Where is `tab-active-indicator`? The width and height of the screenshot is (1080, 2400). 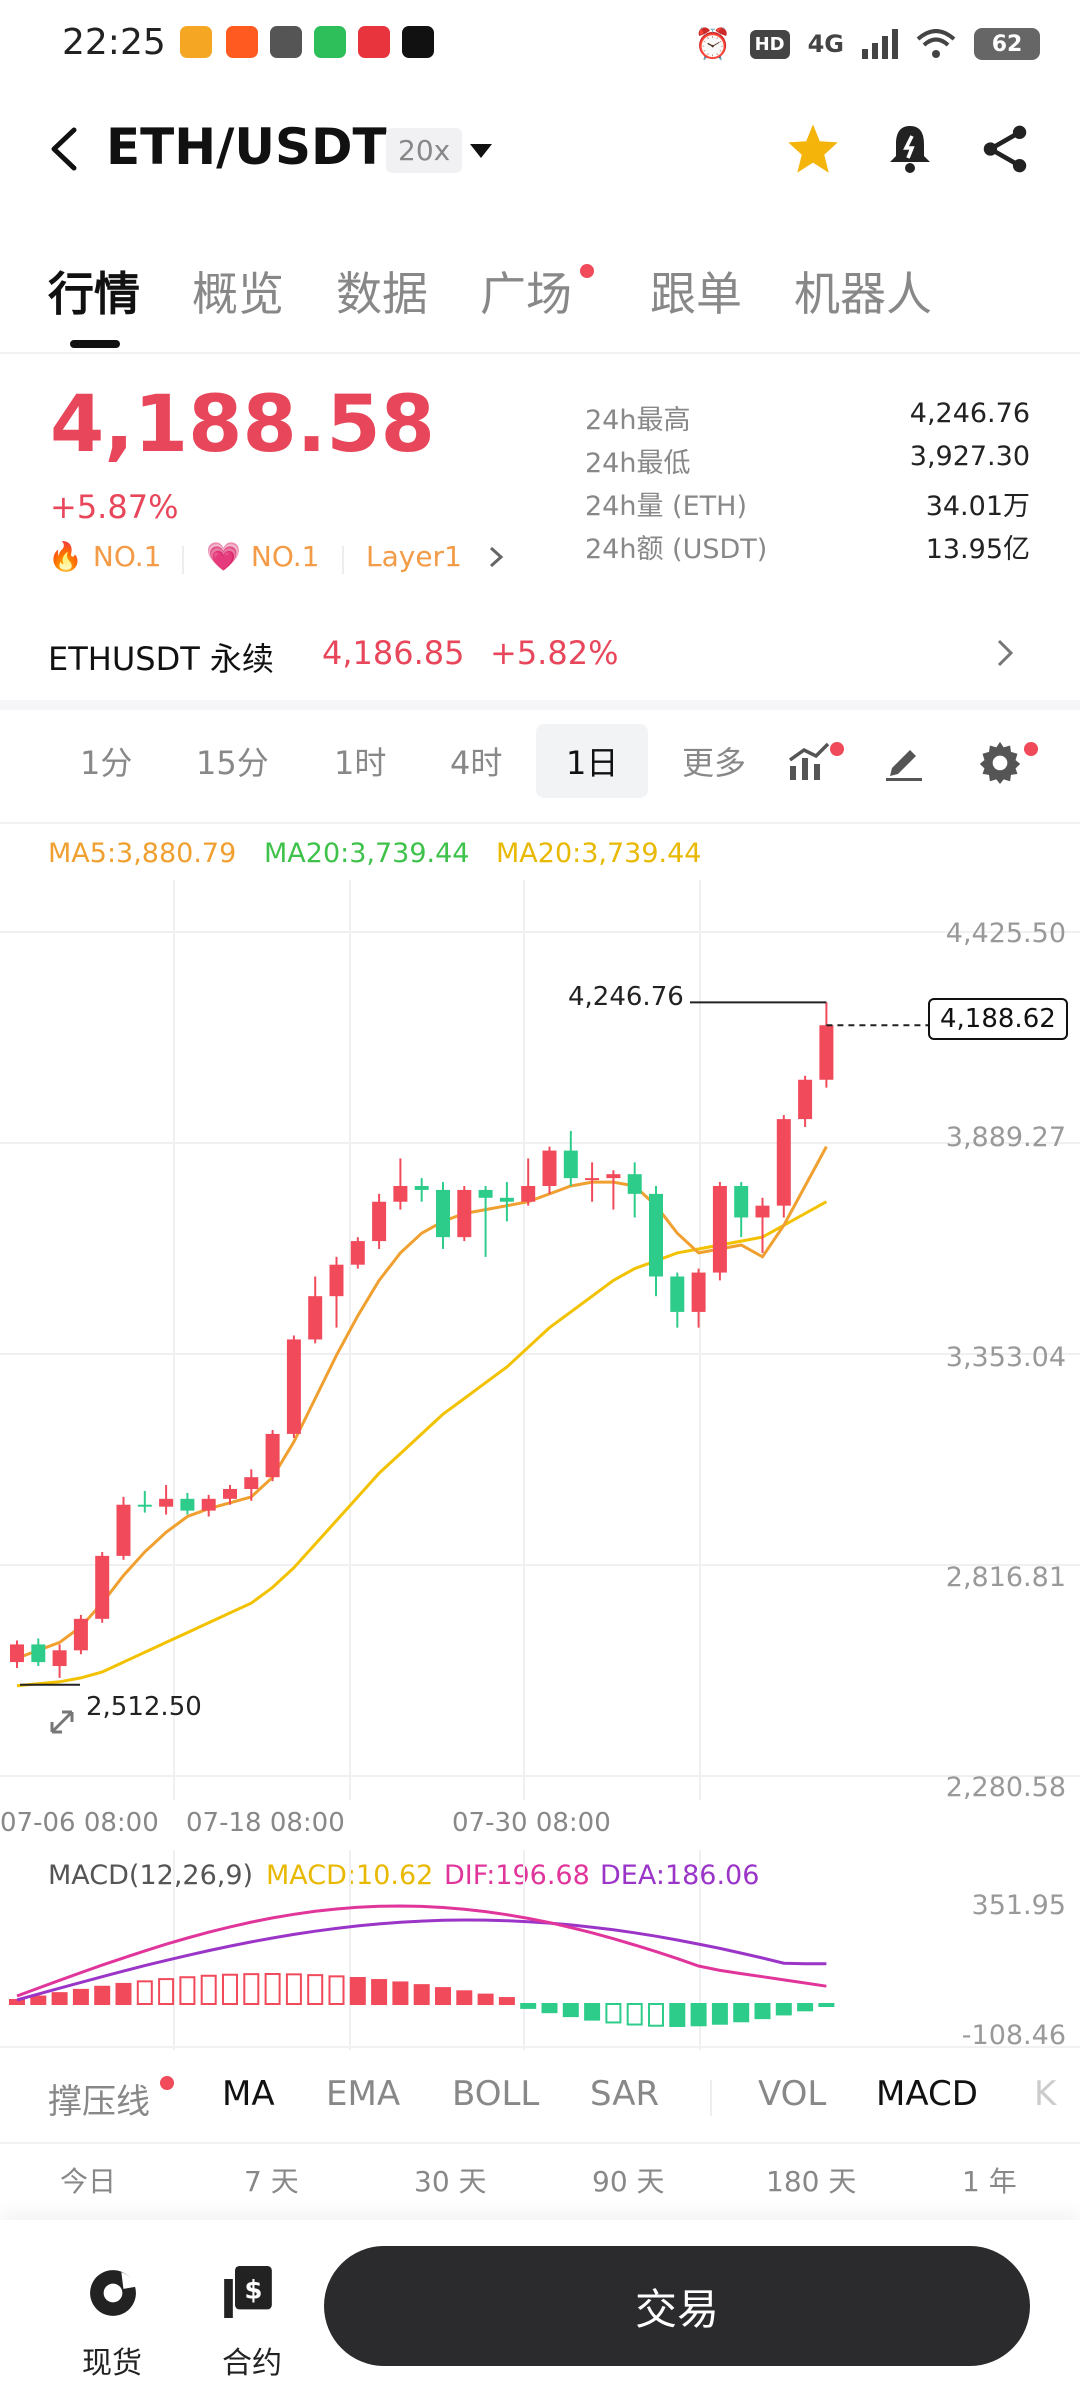
tab-active-indicator is located at coordinates (95, 344).